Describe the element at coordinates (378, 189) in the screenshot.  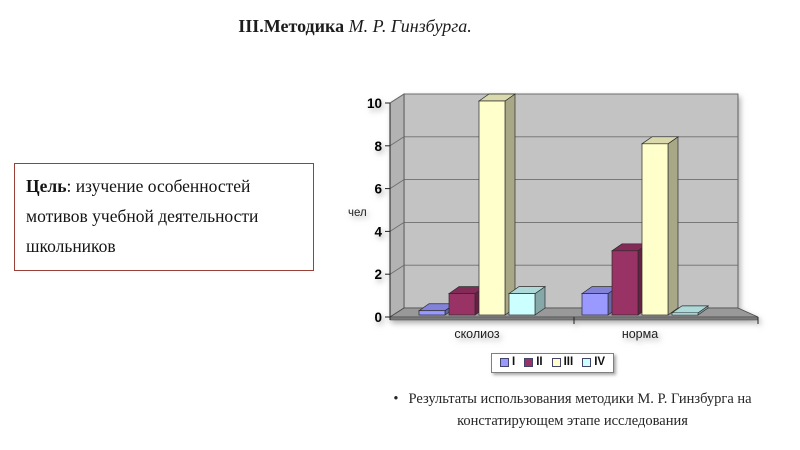
I see `y-tick-label: 6` at that location.